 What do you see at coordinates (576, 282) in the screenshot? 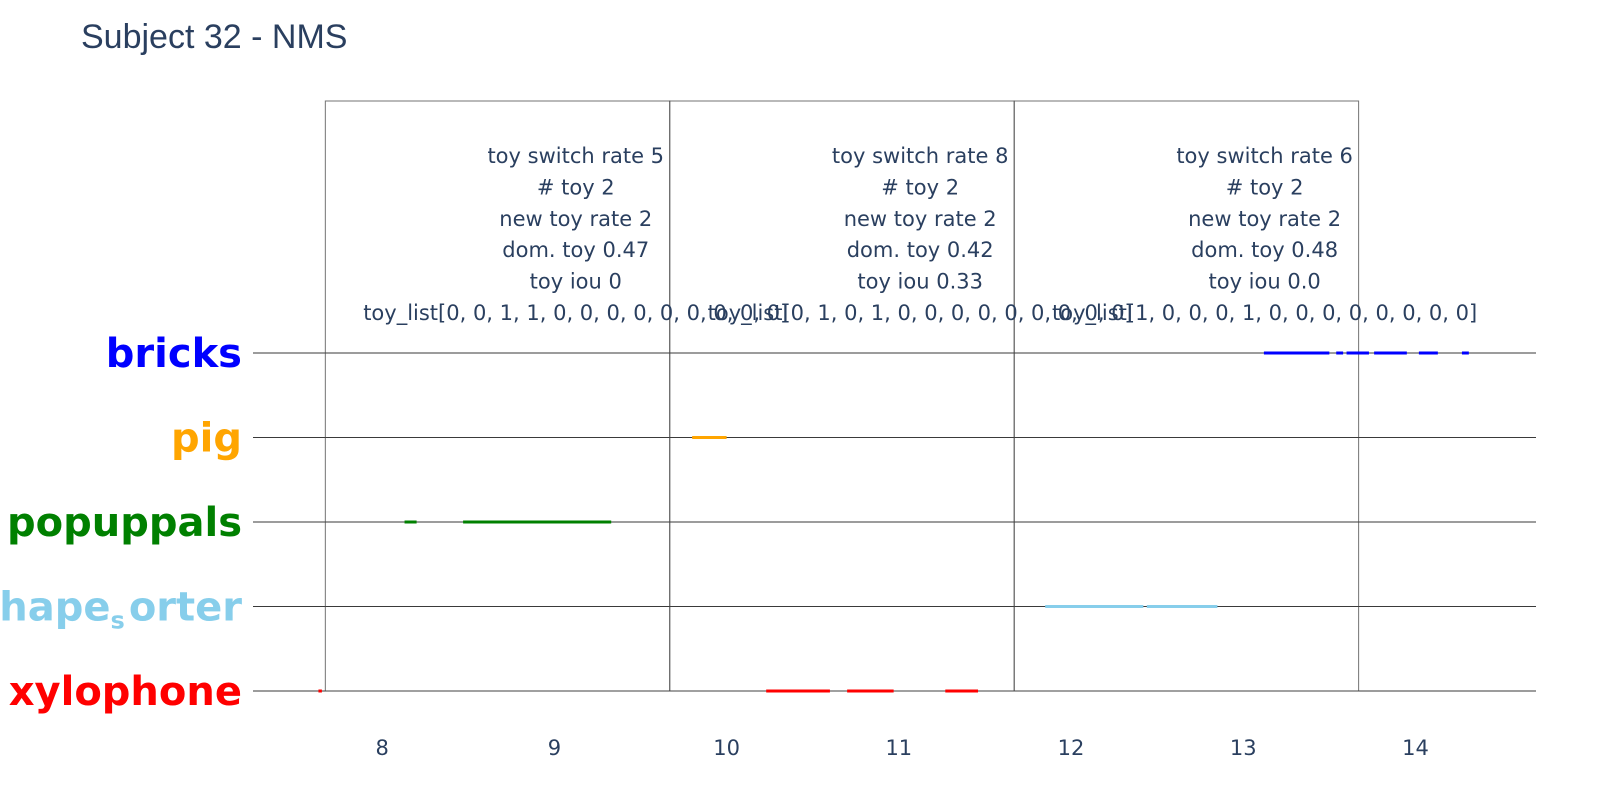
I see `annotation-line: toy iou 0` at bounding box center [576, 282].